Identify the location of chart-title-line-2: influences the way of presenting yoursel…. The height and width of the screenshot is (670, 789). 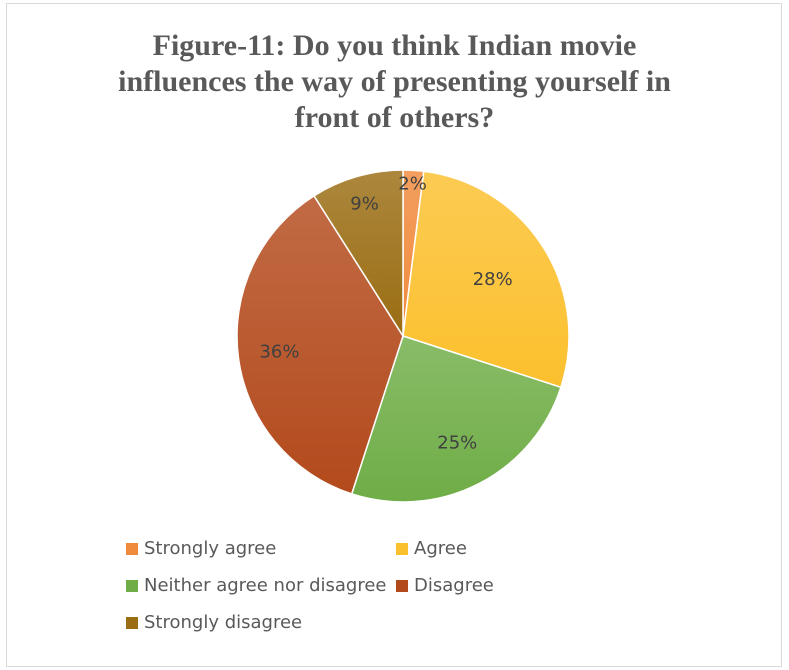
(394, 81).